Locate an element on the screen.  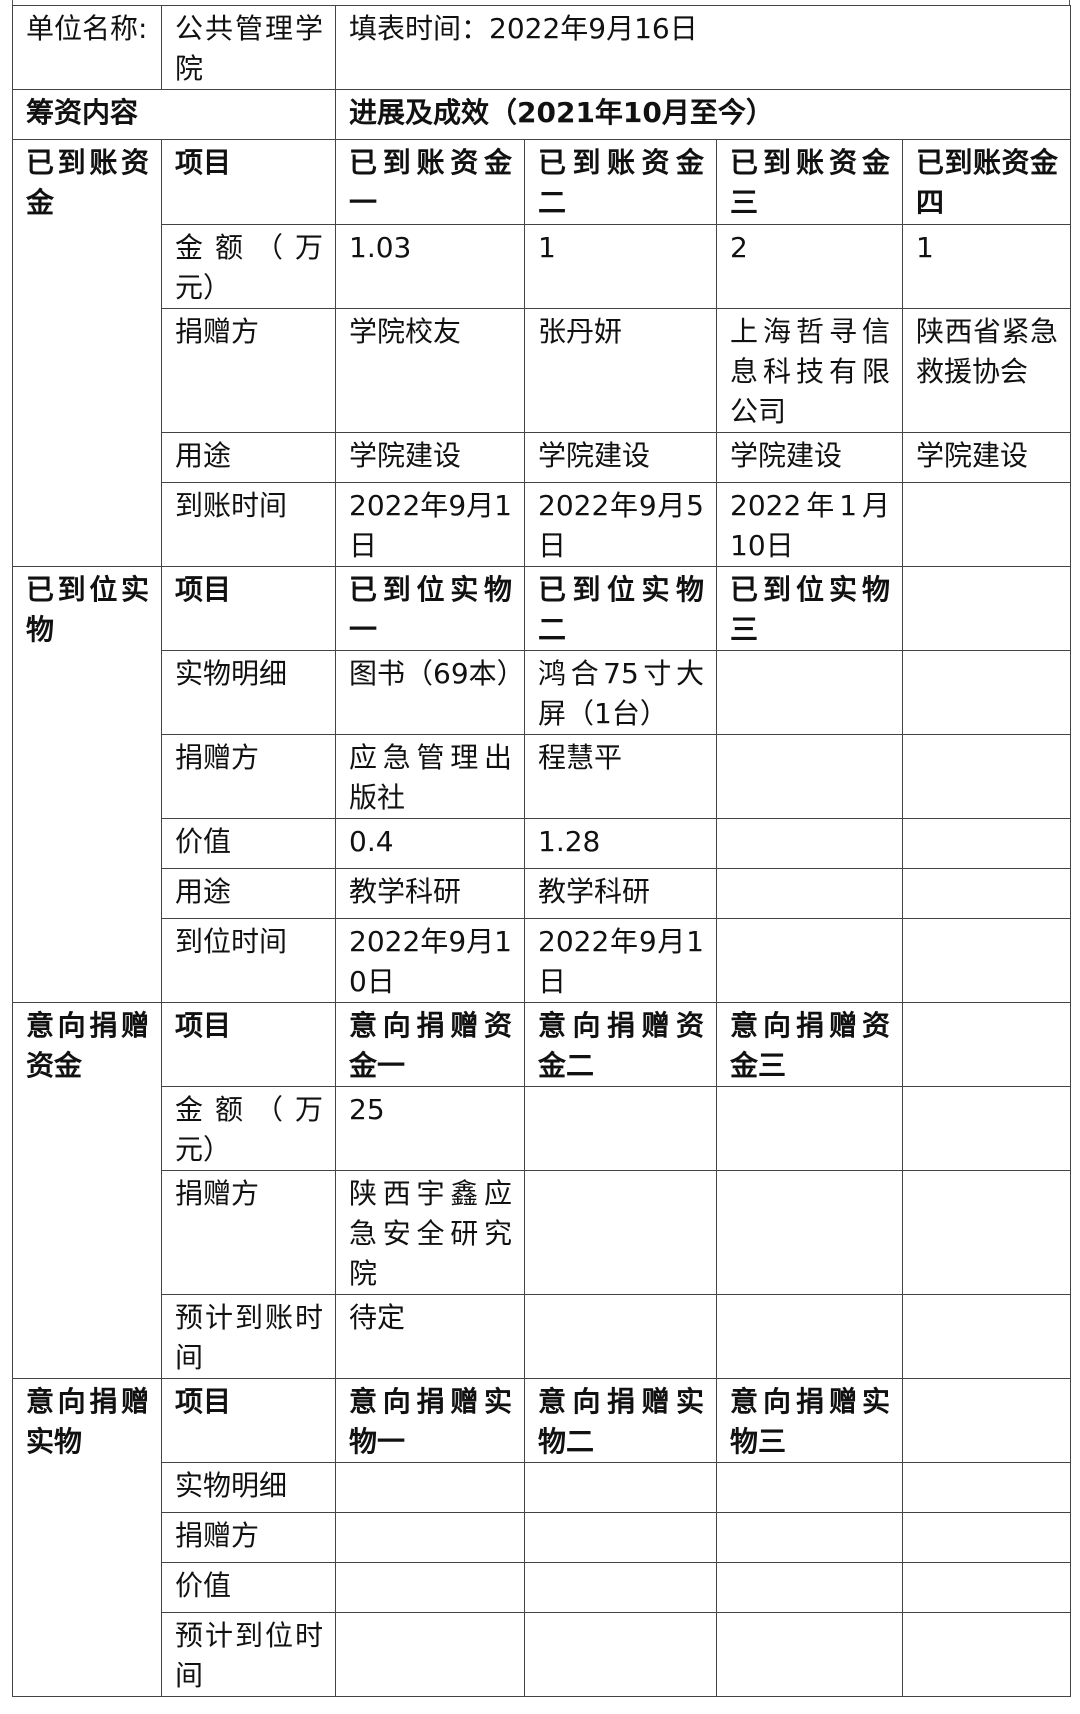
table-cell: 2022年9月1日 is located at coordinates (620, 960).